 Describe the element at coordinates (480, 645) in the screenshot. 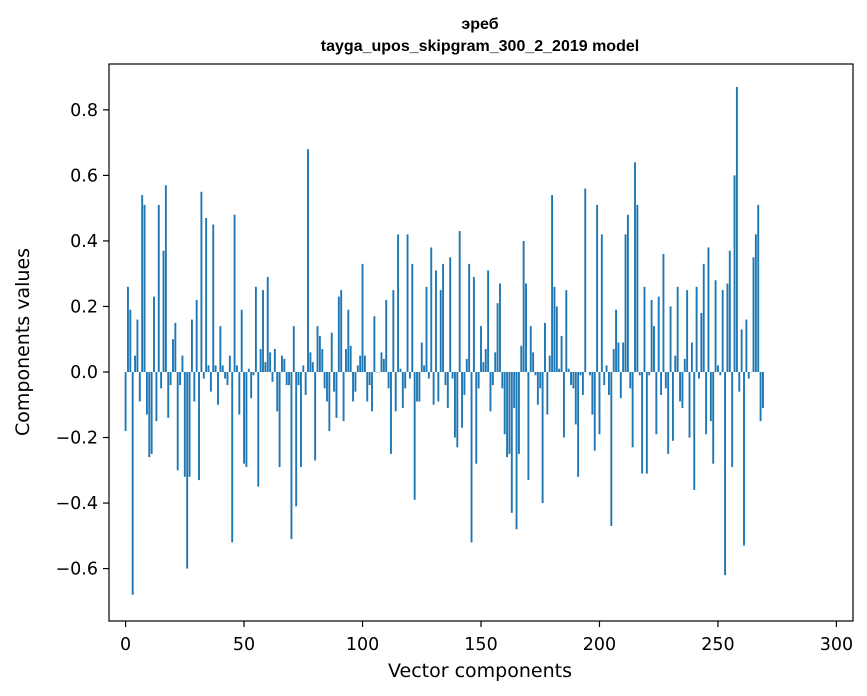

I see `x-tick-label-3: 150` at that location.